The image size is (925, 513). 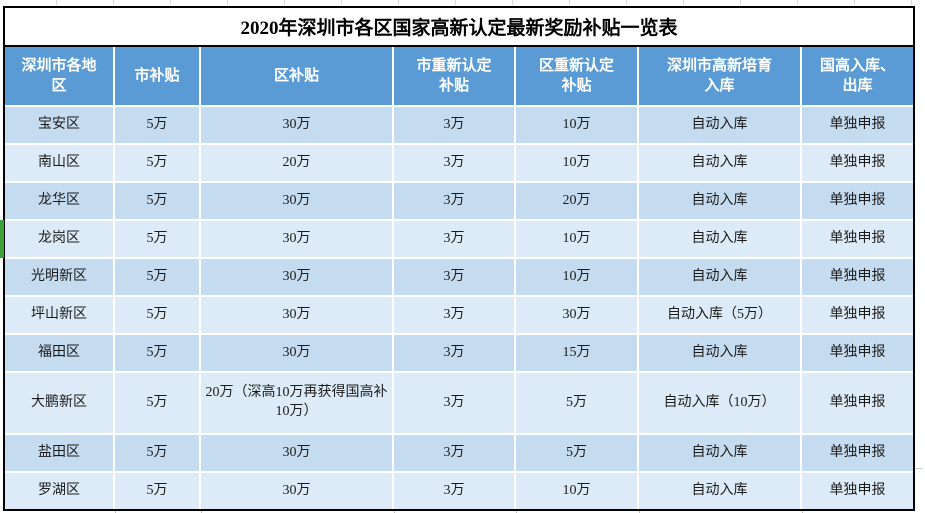 I want to click on sheet-gridline-strip-top, so click(x=462, y=2).